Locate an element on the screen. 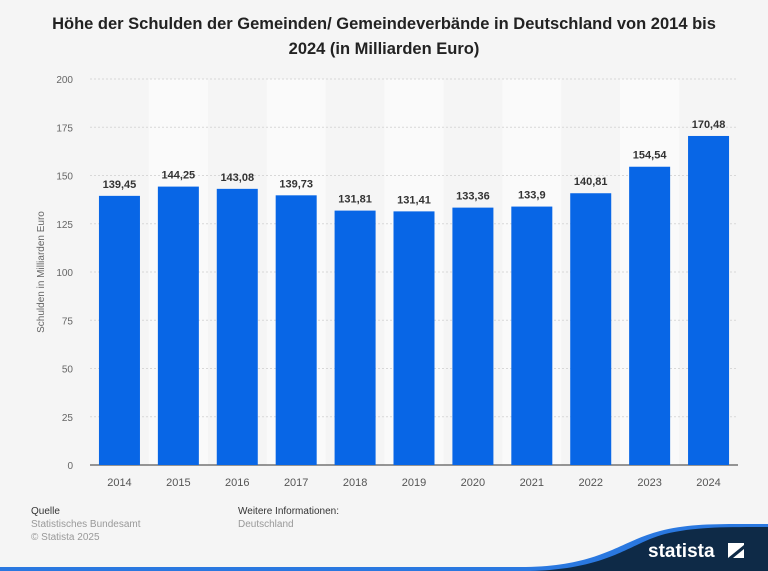 The width and height of the screenshot is (768, 571). y-tick-label: 150 is located at coordinates (64, 177).